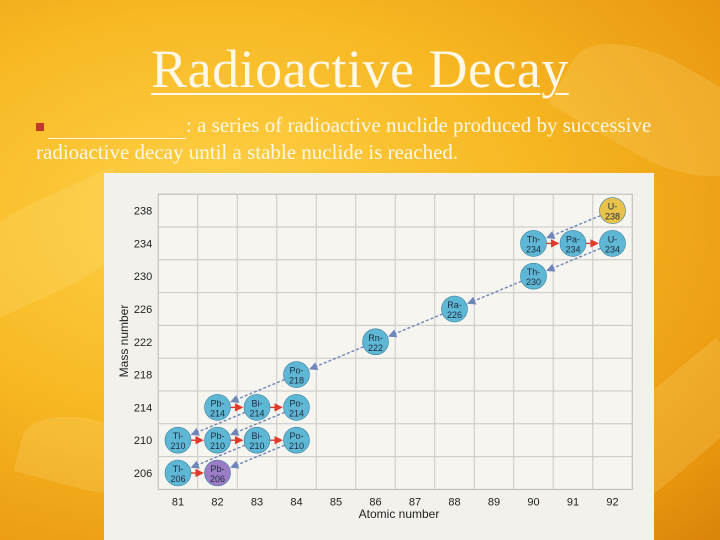 This screenshot has width=720, height=540. I want to click on nuclide-mass: 226, so click(454, 315).